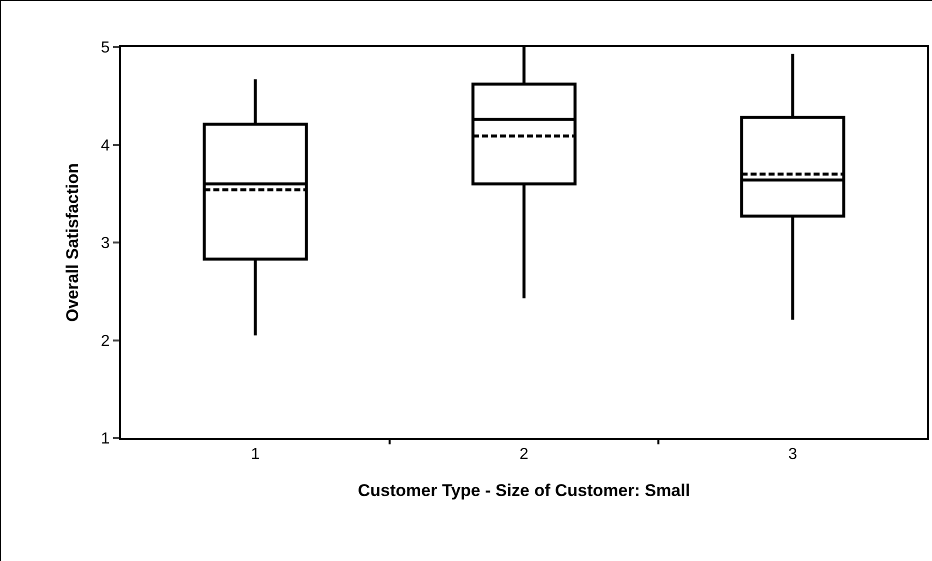 The image size is (932, 561). What do you see at coordinates (105, 341) in the screenshot?
I see `y-tick-label: 2` at bounding box center [105, 341].